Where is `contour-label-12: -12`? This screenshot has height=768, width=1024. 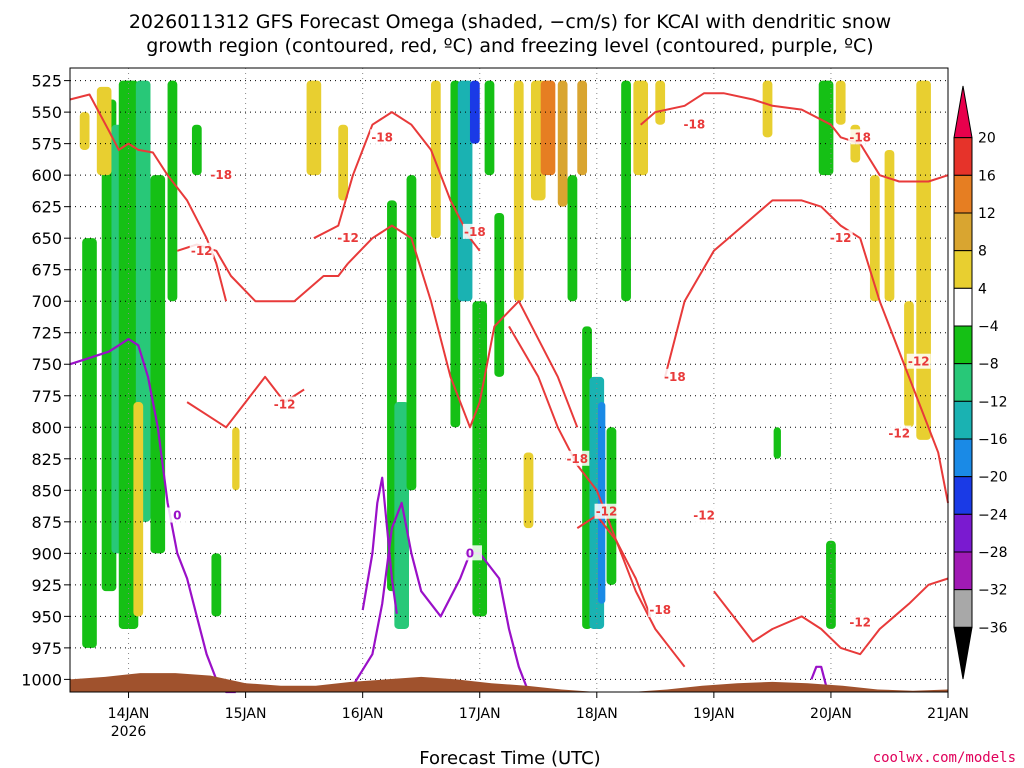 contour-label-12: -12 is located at coordinates (704, 516).